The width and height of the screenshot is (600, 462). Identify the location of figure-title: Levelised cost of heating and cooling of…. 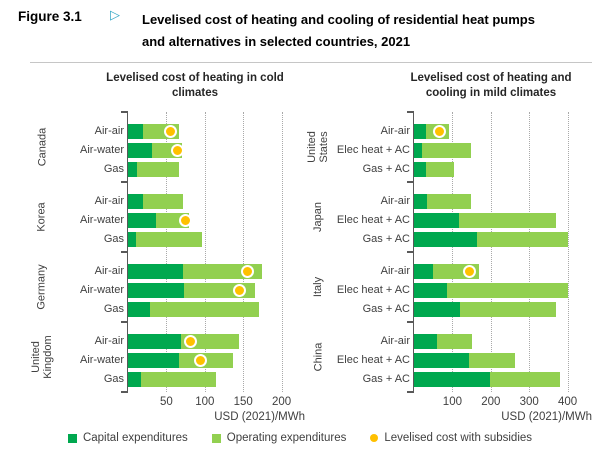
(338, 30).